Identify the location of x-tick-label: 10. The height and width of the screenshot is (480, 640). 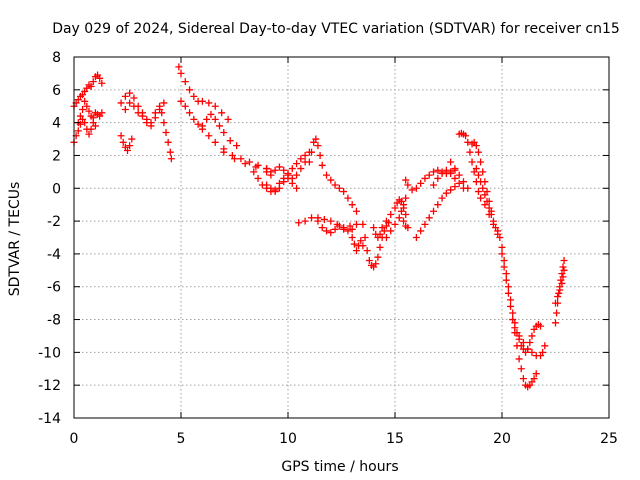
(288, 439).